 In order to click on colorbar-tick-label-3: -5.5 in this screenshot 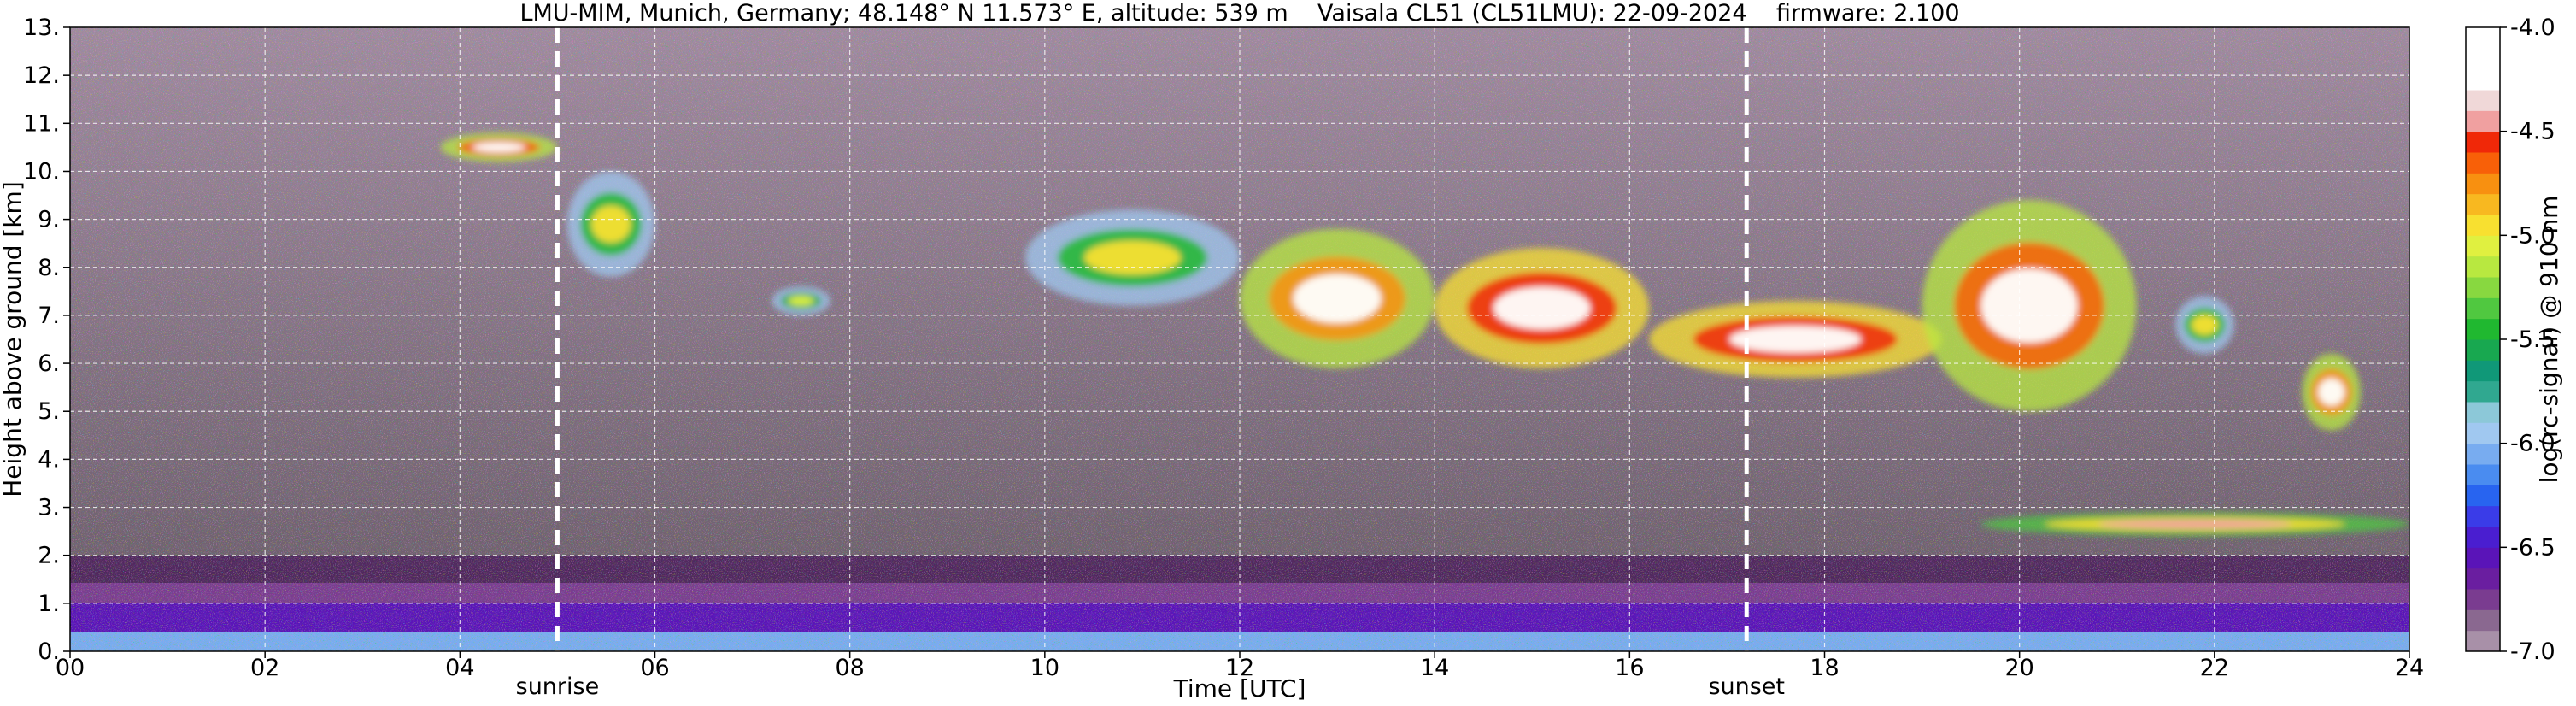, I will do `click(2532, 340)`.